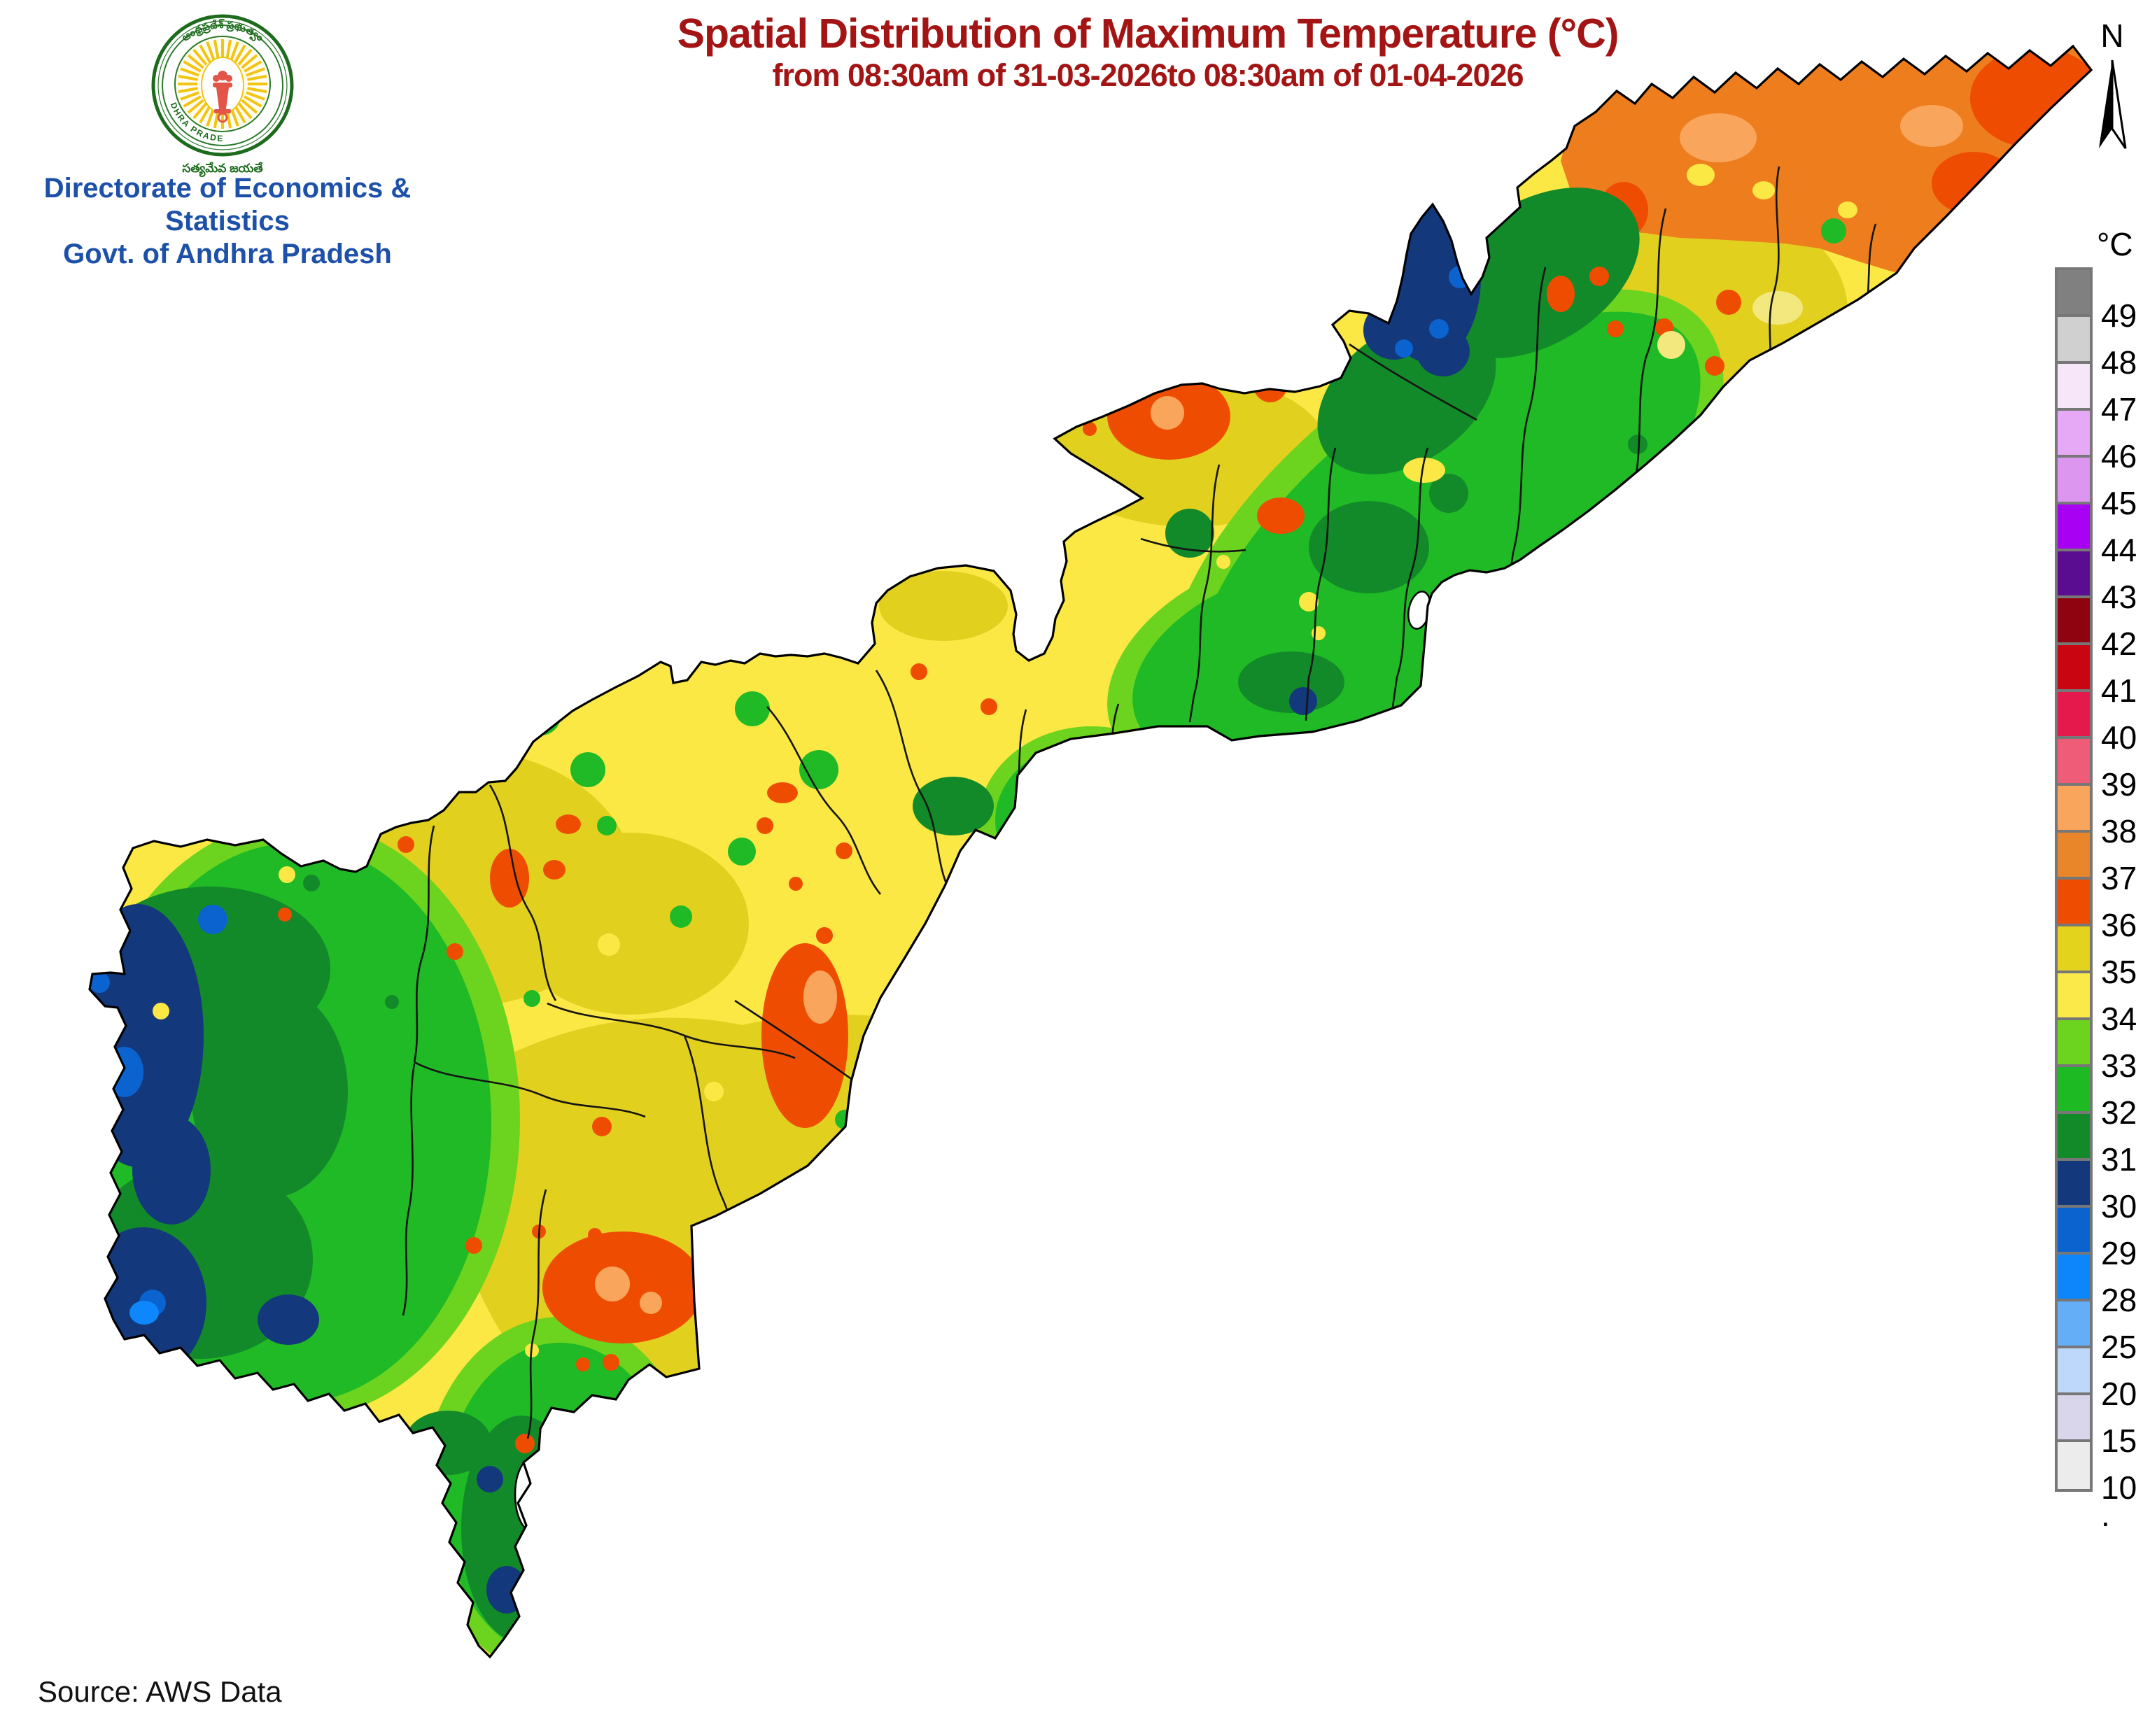  Describe the element at coordinates (2112, 35) in the screenshot. I see `north-label: N` at that location.